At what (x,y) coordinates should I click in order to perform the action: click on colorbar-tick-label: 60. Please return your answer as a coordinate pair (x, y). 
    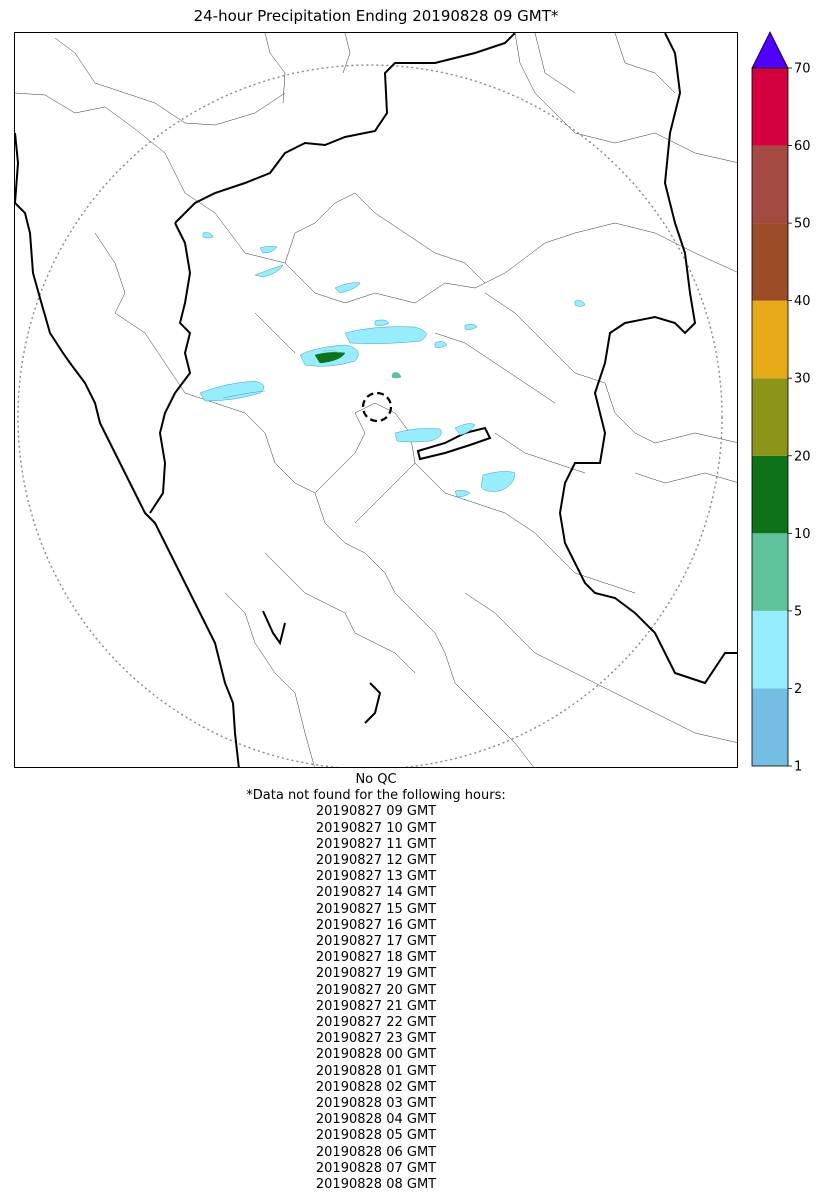
    Looking at the image, I should click on (802, 146).